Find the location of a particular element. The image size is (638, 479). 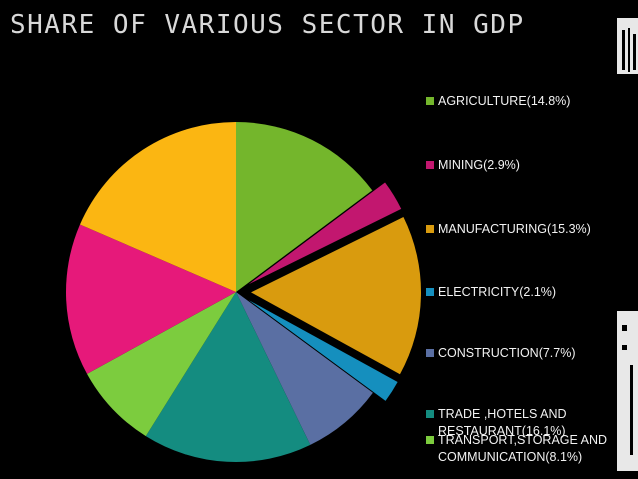

slide-title: SHARE OF VARIOUS SECTOR IN GDP is located at coordinates (267, 25).